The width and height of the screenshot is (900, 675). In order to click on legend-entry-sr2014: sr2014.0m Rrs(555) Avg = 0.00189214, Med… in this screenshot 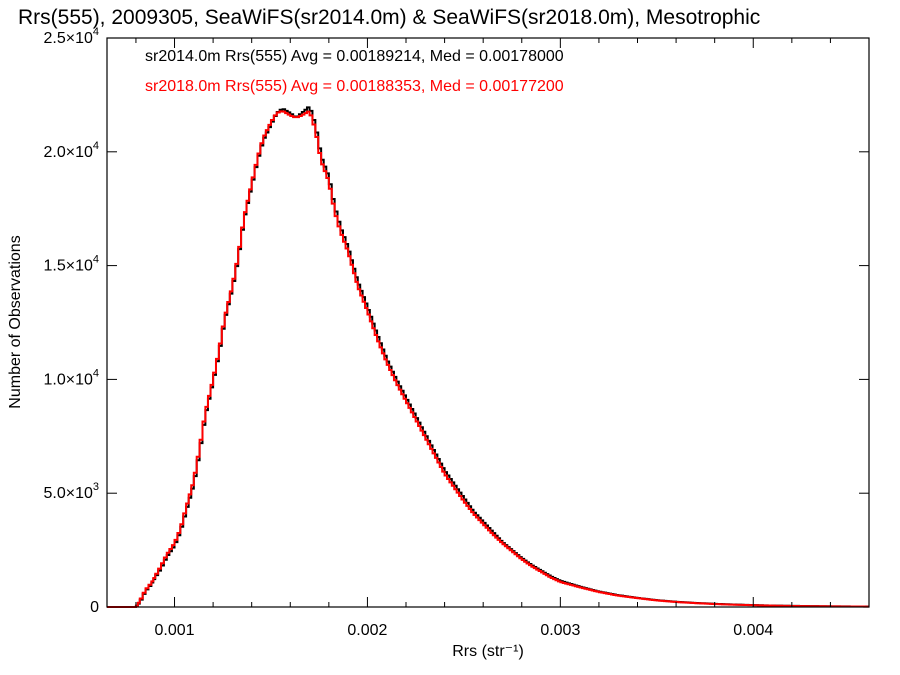, I will do `click(354, 56)`.